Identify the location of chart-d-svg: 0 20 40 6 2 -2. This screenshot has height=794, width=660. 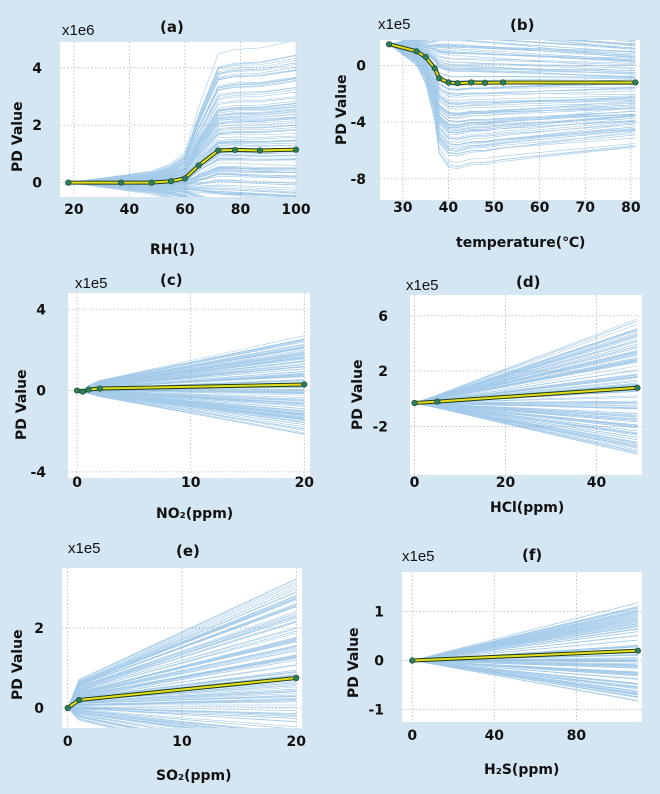
(507, 393).